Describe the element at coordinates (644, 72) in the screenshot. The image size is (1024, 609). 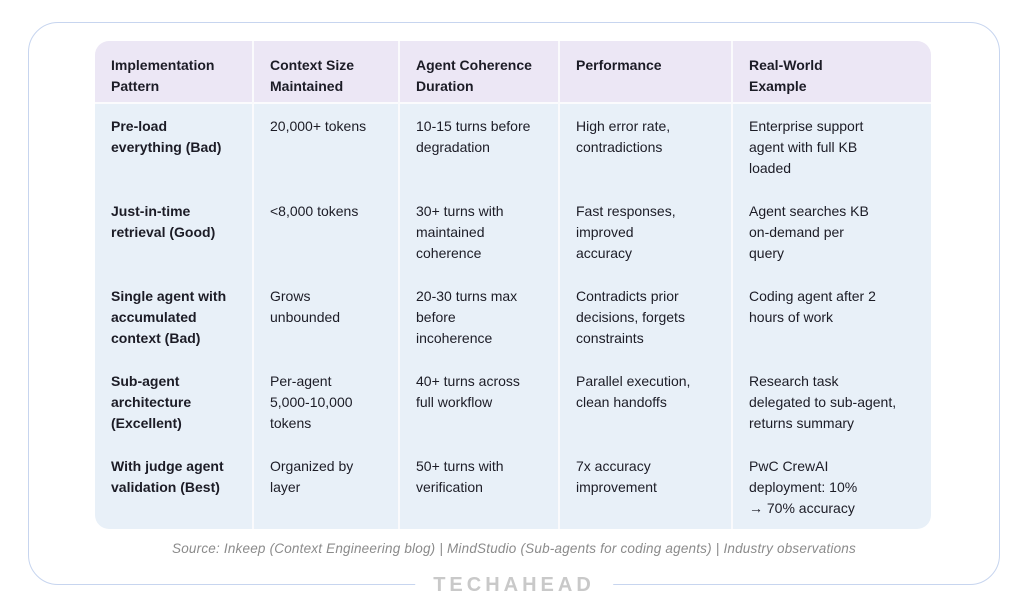
I see `column-header-performance: Performance` at that location.